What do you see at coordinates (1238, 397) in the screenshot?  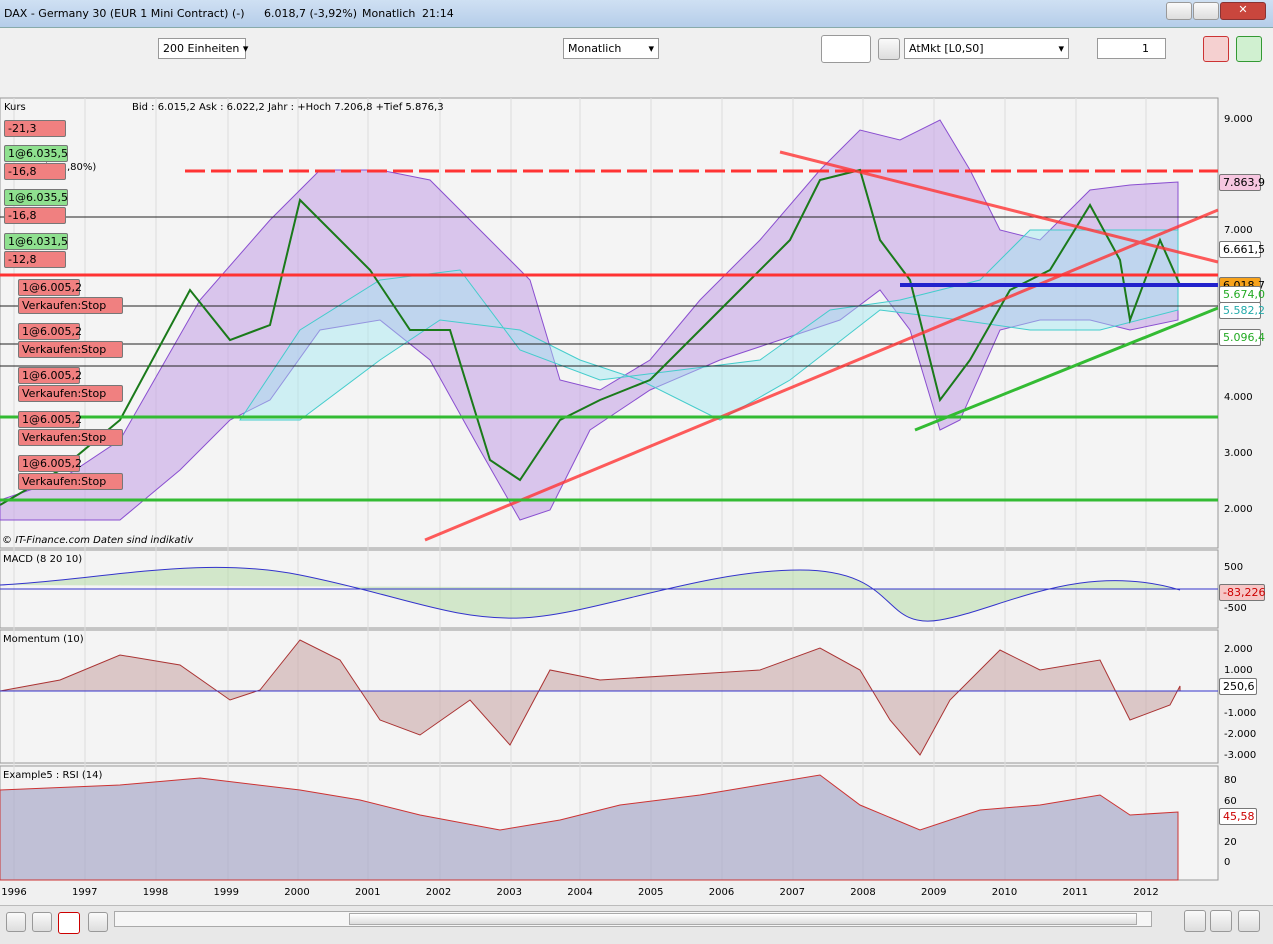 I see `y-tick-label: 4.000` at bounding box center [1238, 397].